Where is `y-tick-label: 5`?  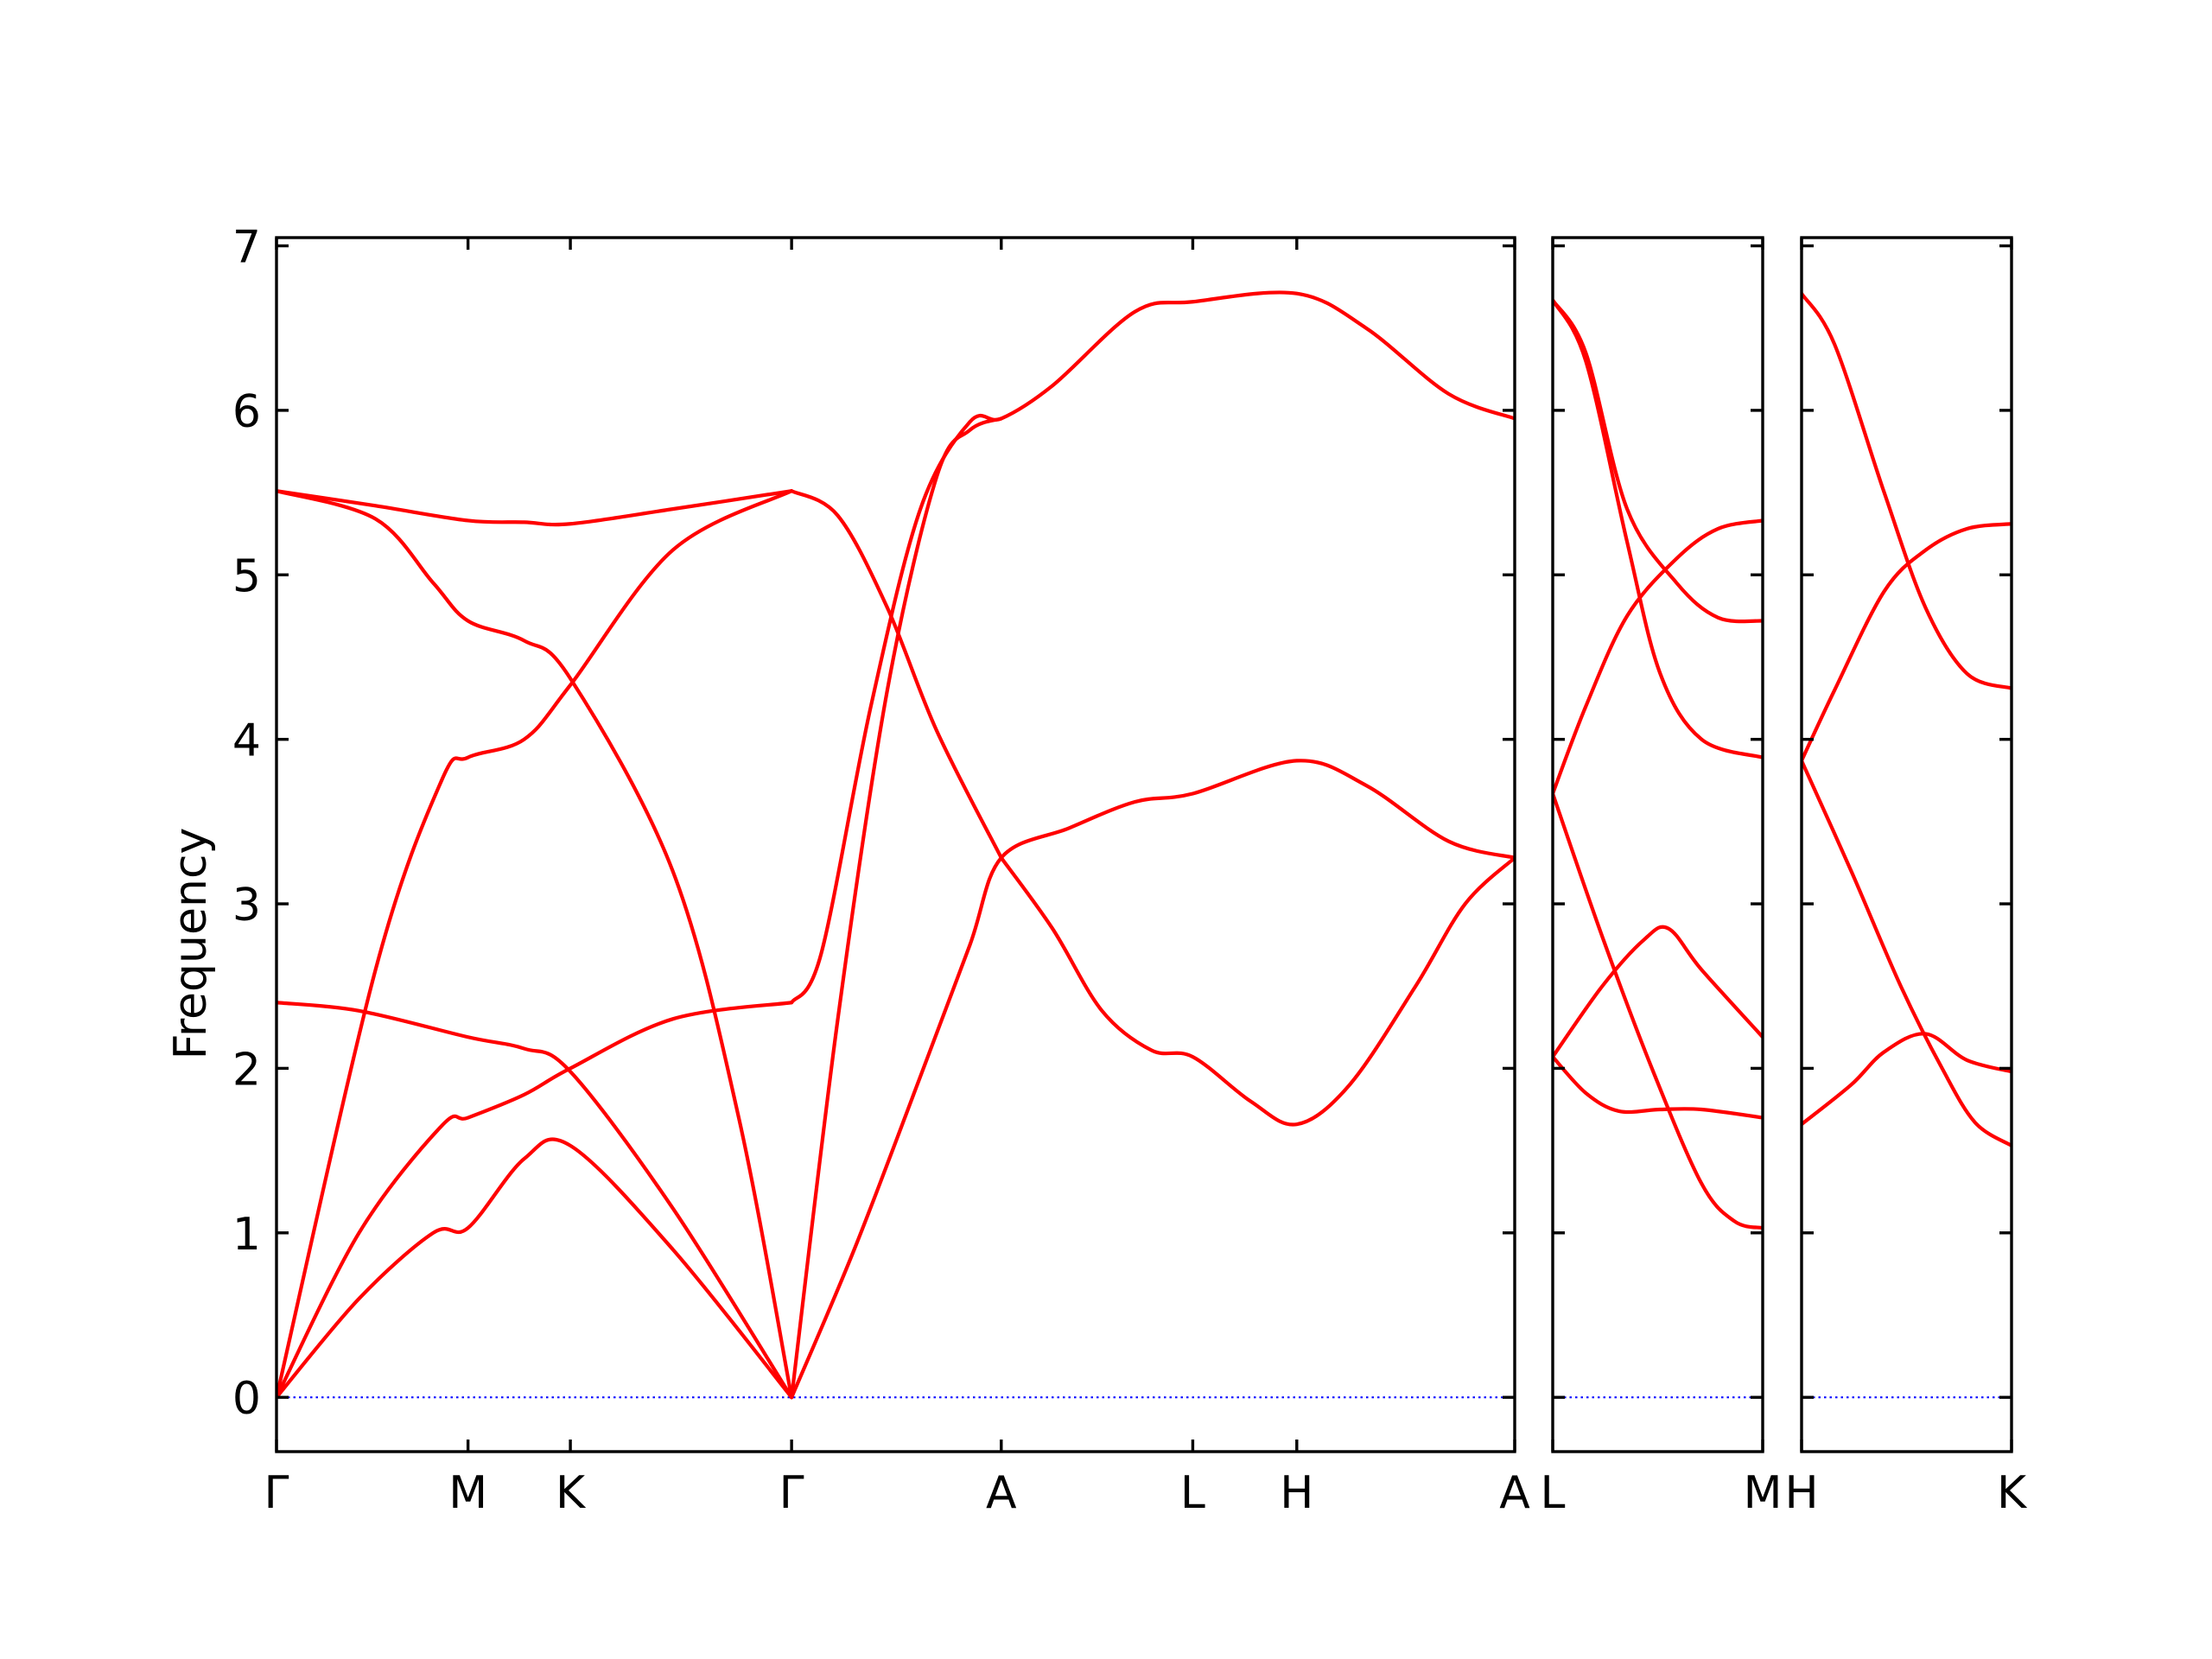
y-tick-label: 5 is located at coordinates (246, 576).